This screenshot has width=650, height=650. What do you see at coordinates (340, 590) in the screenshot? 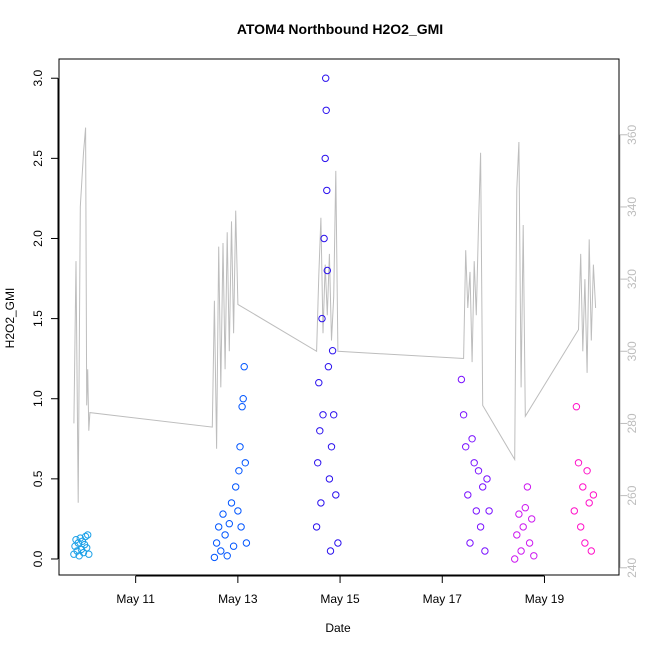
I see `x-axis: May 11 May 13 May 15 May 17 May 19` at bounding box center [340, 590].